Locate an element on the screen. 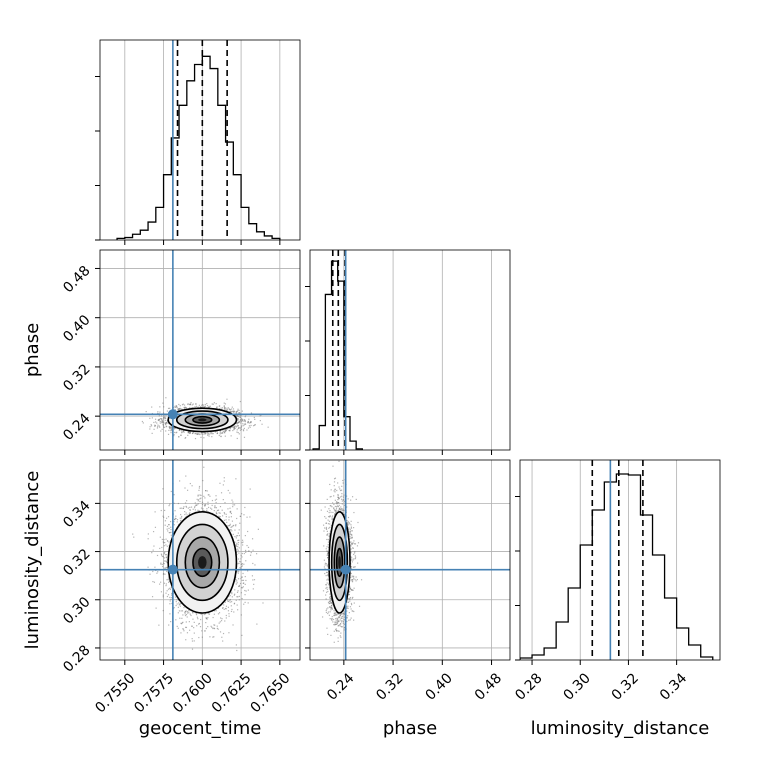 The width and height of the screenshot is (760, 760). contour-line is located at coordinates (202, 420).